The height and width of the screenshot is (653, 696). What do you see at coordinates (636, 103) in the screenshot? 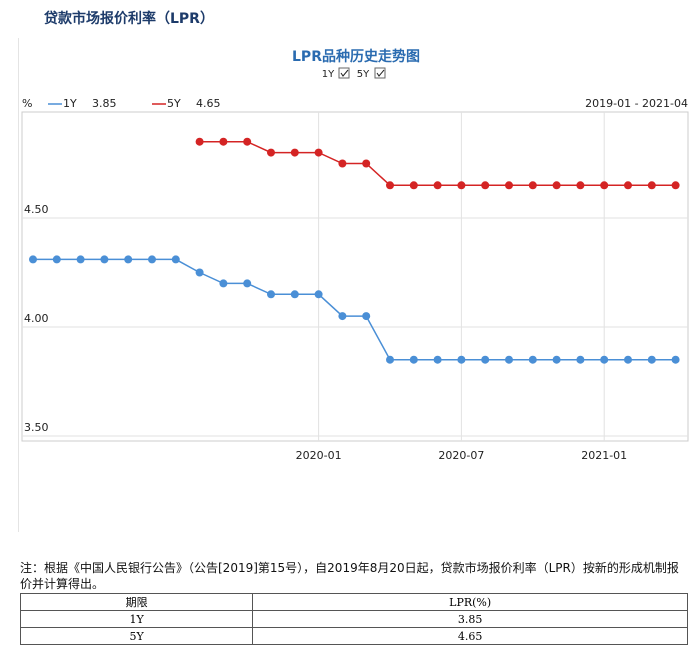
I see `range-label: 2019-01 - 2021-04` at bounding box center [636, 103].